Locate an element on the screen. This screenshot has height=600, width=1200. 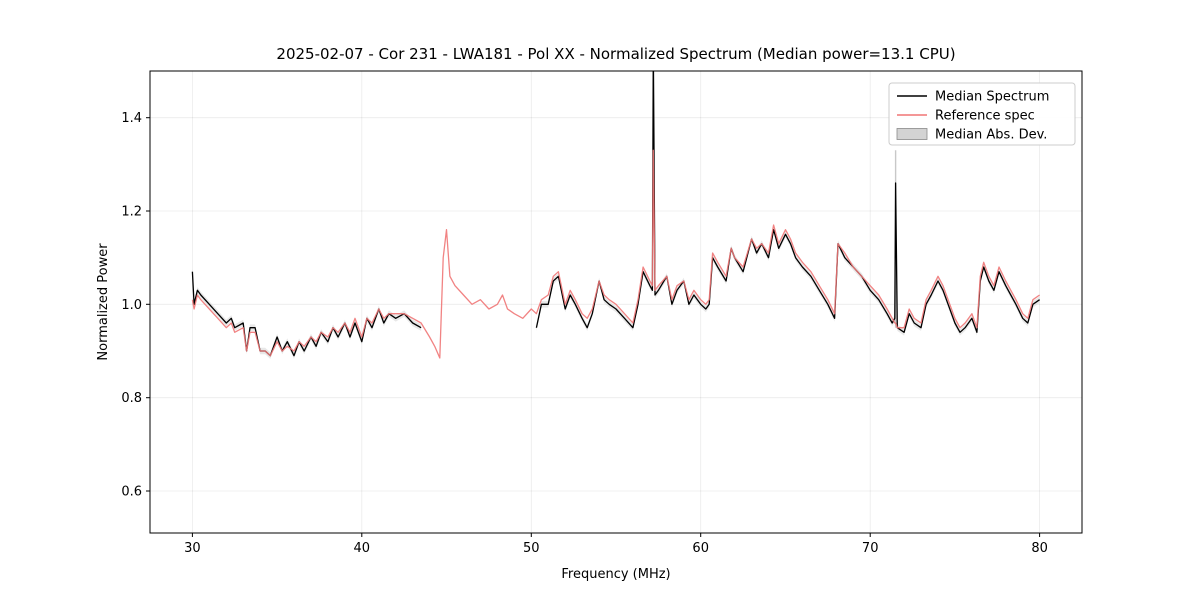
y-tick-label: 1.4 is located at coordinates (131, 118).